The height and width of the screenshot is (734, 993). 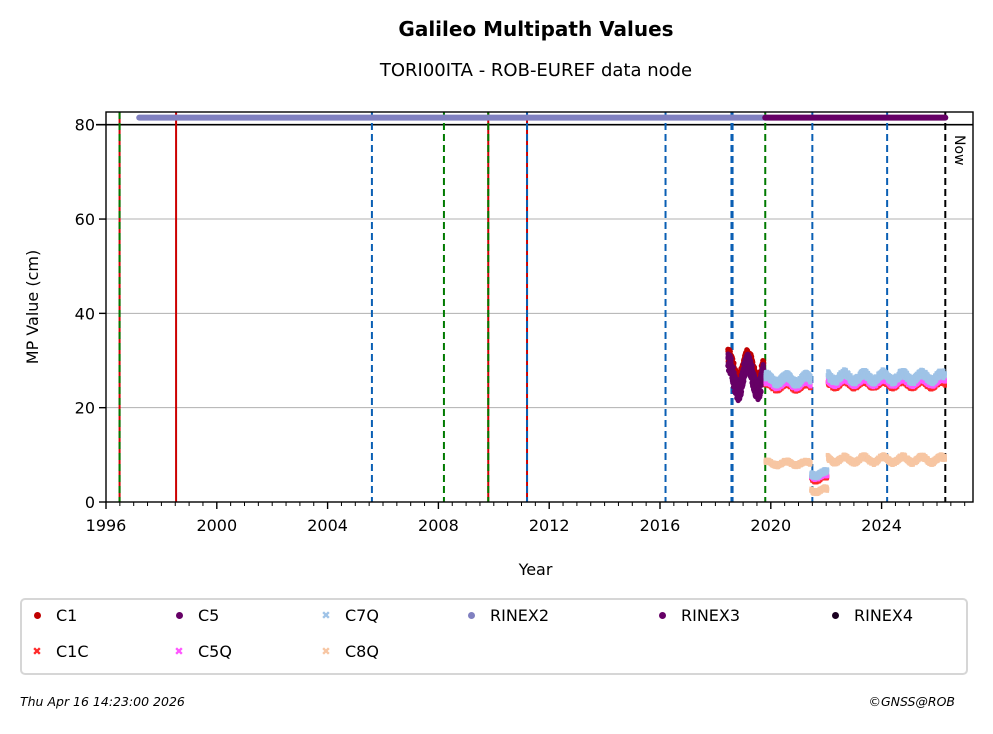 What do you see at coordinates (746, 377) in the screenshot?
I see `series-c5` at bounding box center [746, 377].